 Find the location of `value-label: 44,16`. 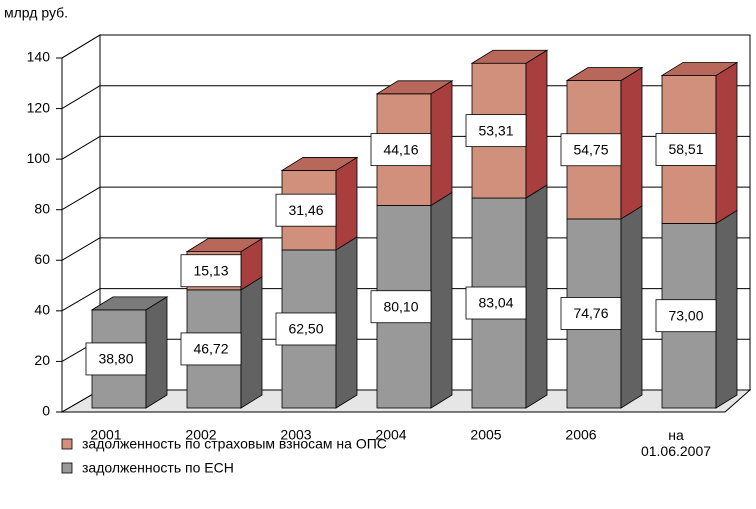

value-label: 44,16 is located at coordinates (400, 149).